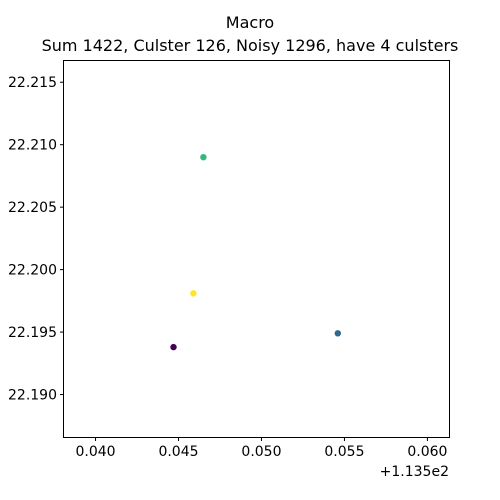 This screenshot has width=500, height=500. What do you see at coordinates (344, 452) in the screenshot?
I see `x-tick-label: 0.055` at bounding box center [344, 452].